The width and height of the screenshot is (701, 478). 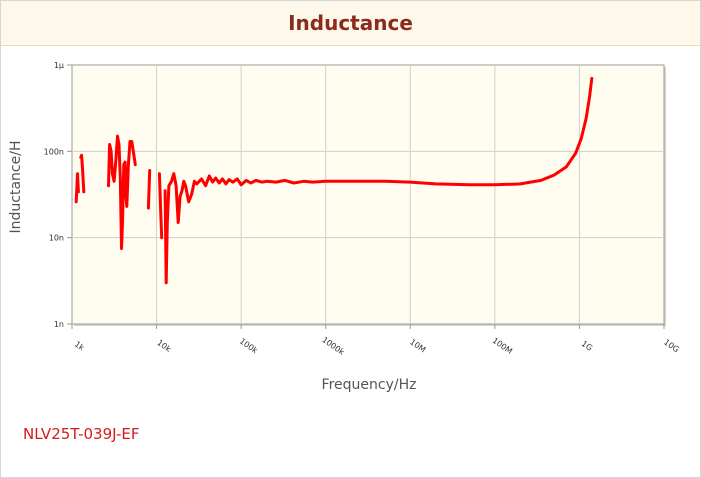 What do you see at coordinates (417, 345) in the screenshot?
I see `x-tick-label: 10M` at bounding box center [417, 345].